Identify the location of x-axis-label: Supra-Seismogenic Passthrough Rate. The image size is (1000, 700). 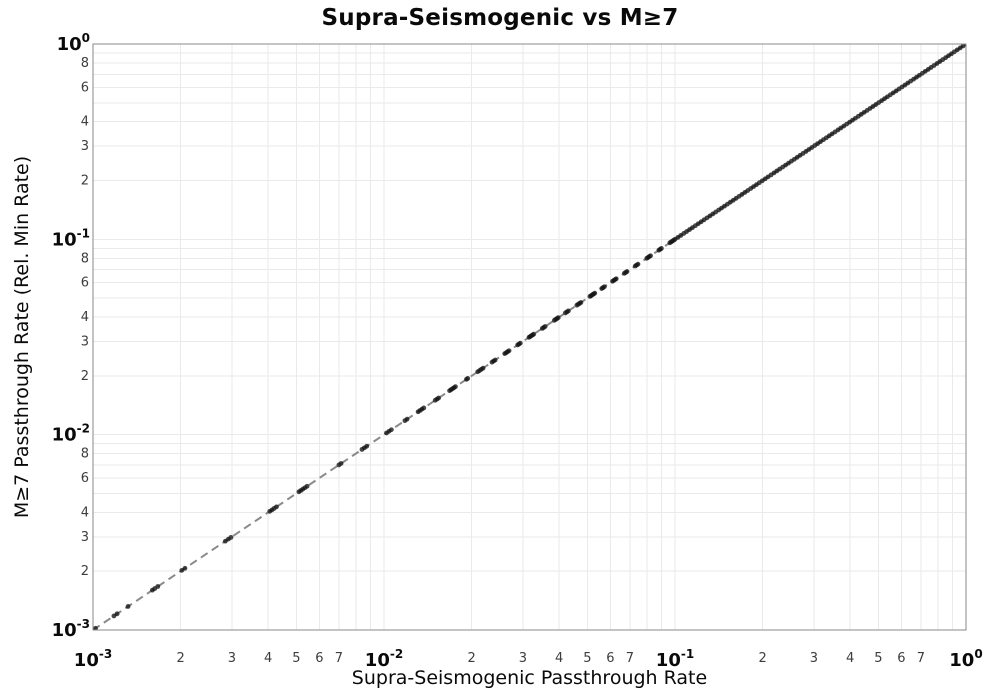
(529, 678).